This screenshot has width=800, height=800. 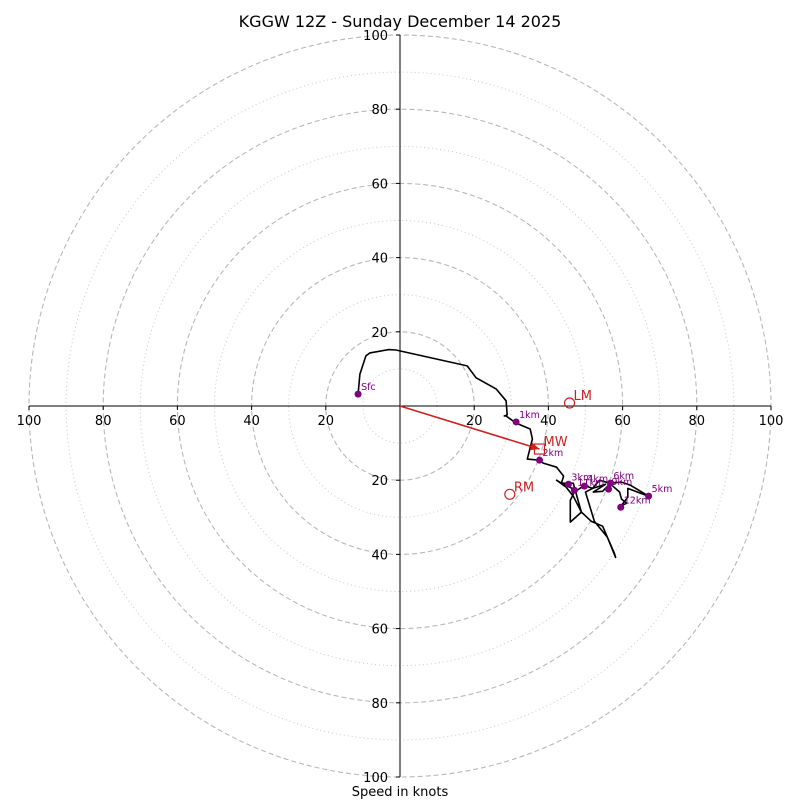 I want to click on height-point-9km, so click(x=609, y=489).